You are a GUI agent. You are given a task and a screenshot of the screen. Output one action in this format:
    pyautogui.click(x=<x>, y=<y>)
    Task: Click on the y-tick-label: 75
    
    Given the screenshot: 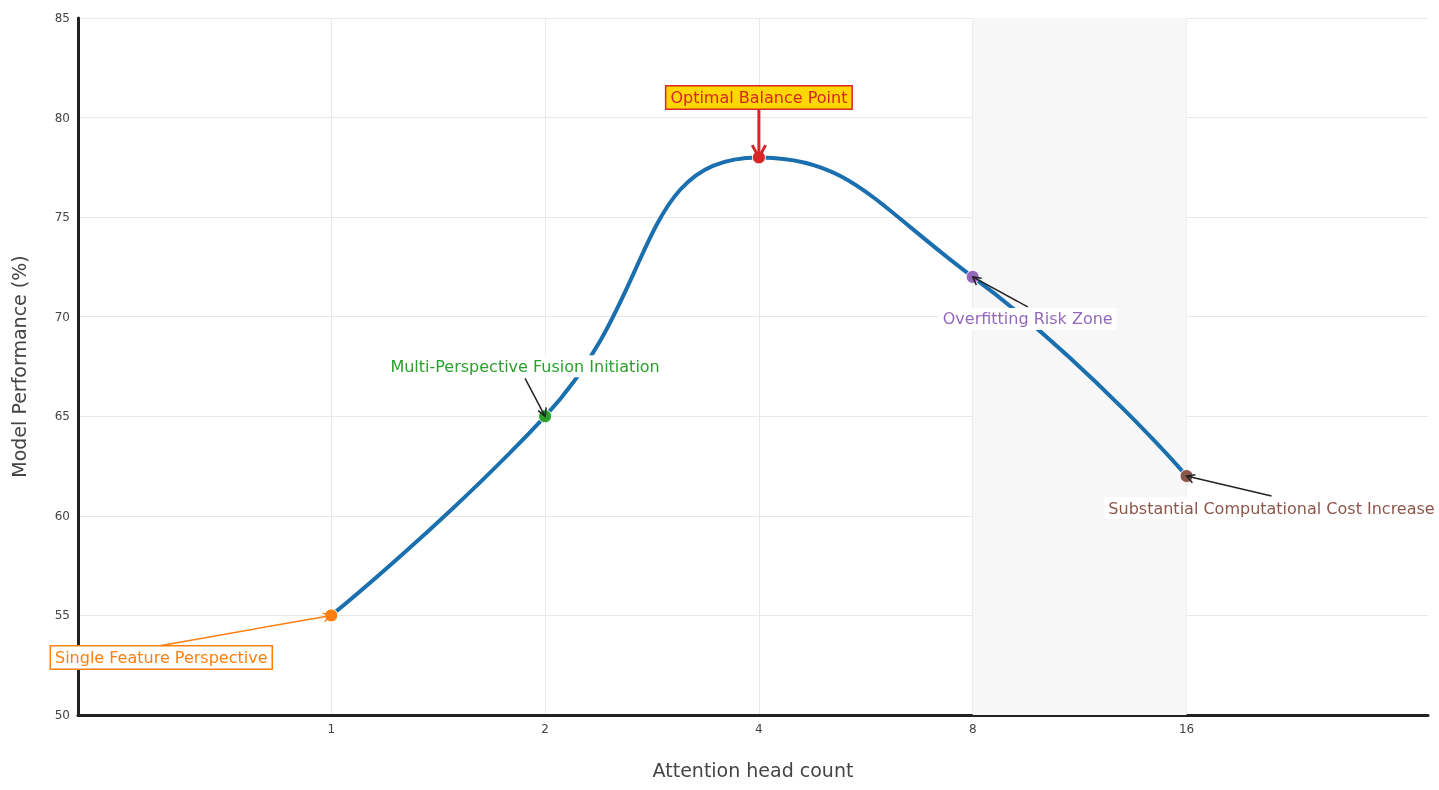 What is the action you would take?
    pyautogui.click(x=62, y=217)
    